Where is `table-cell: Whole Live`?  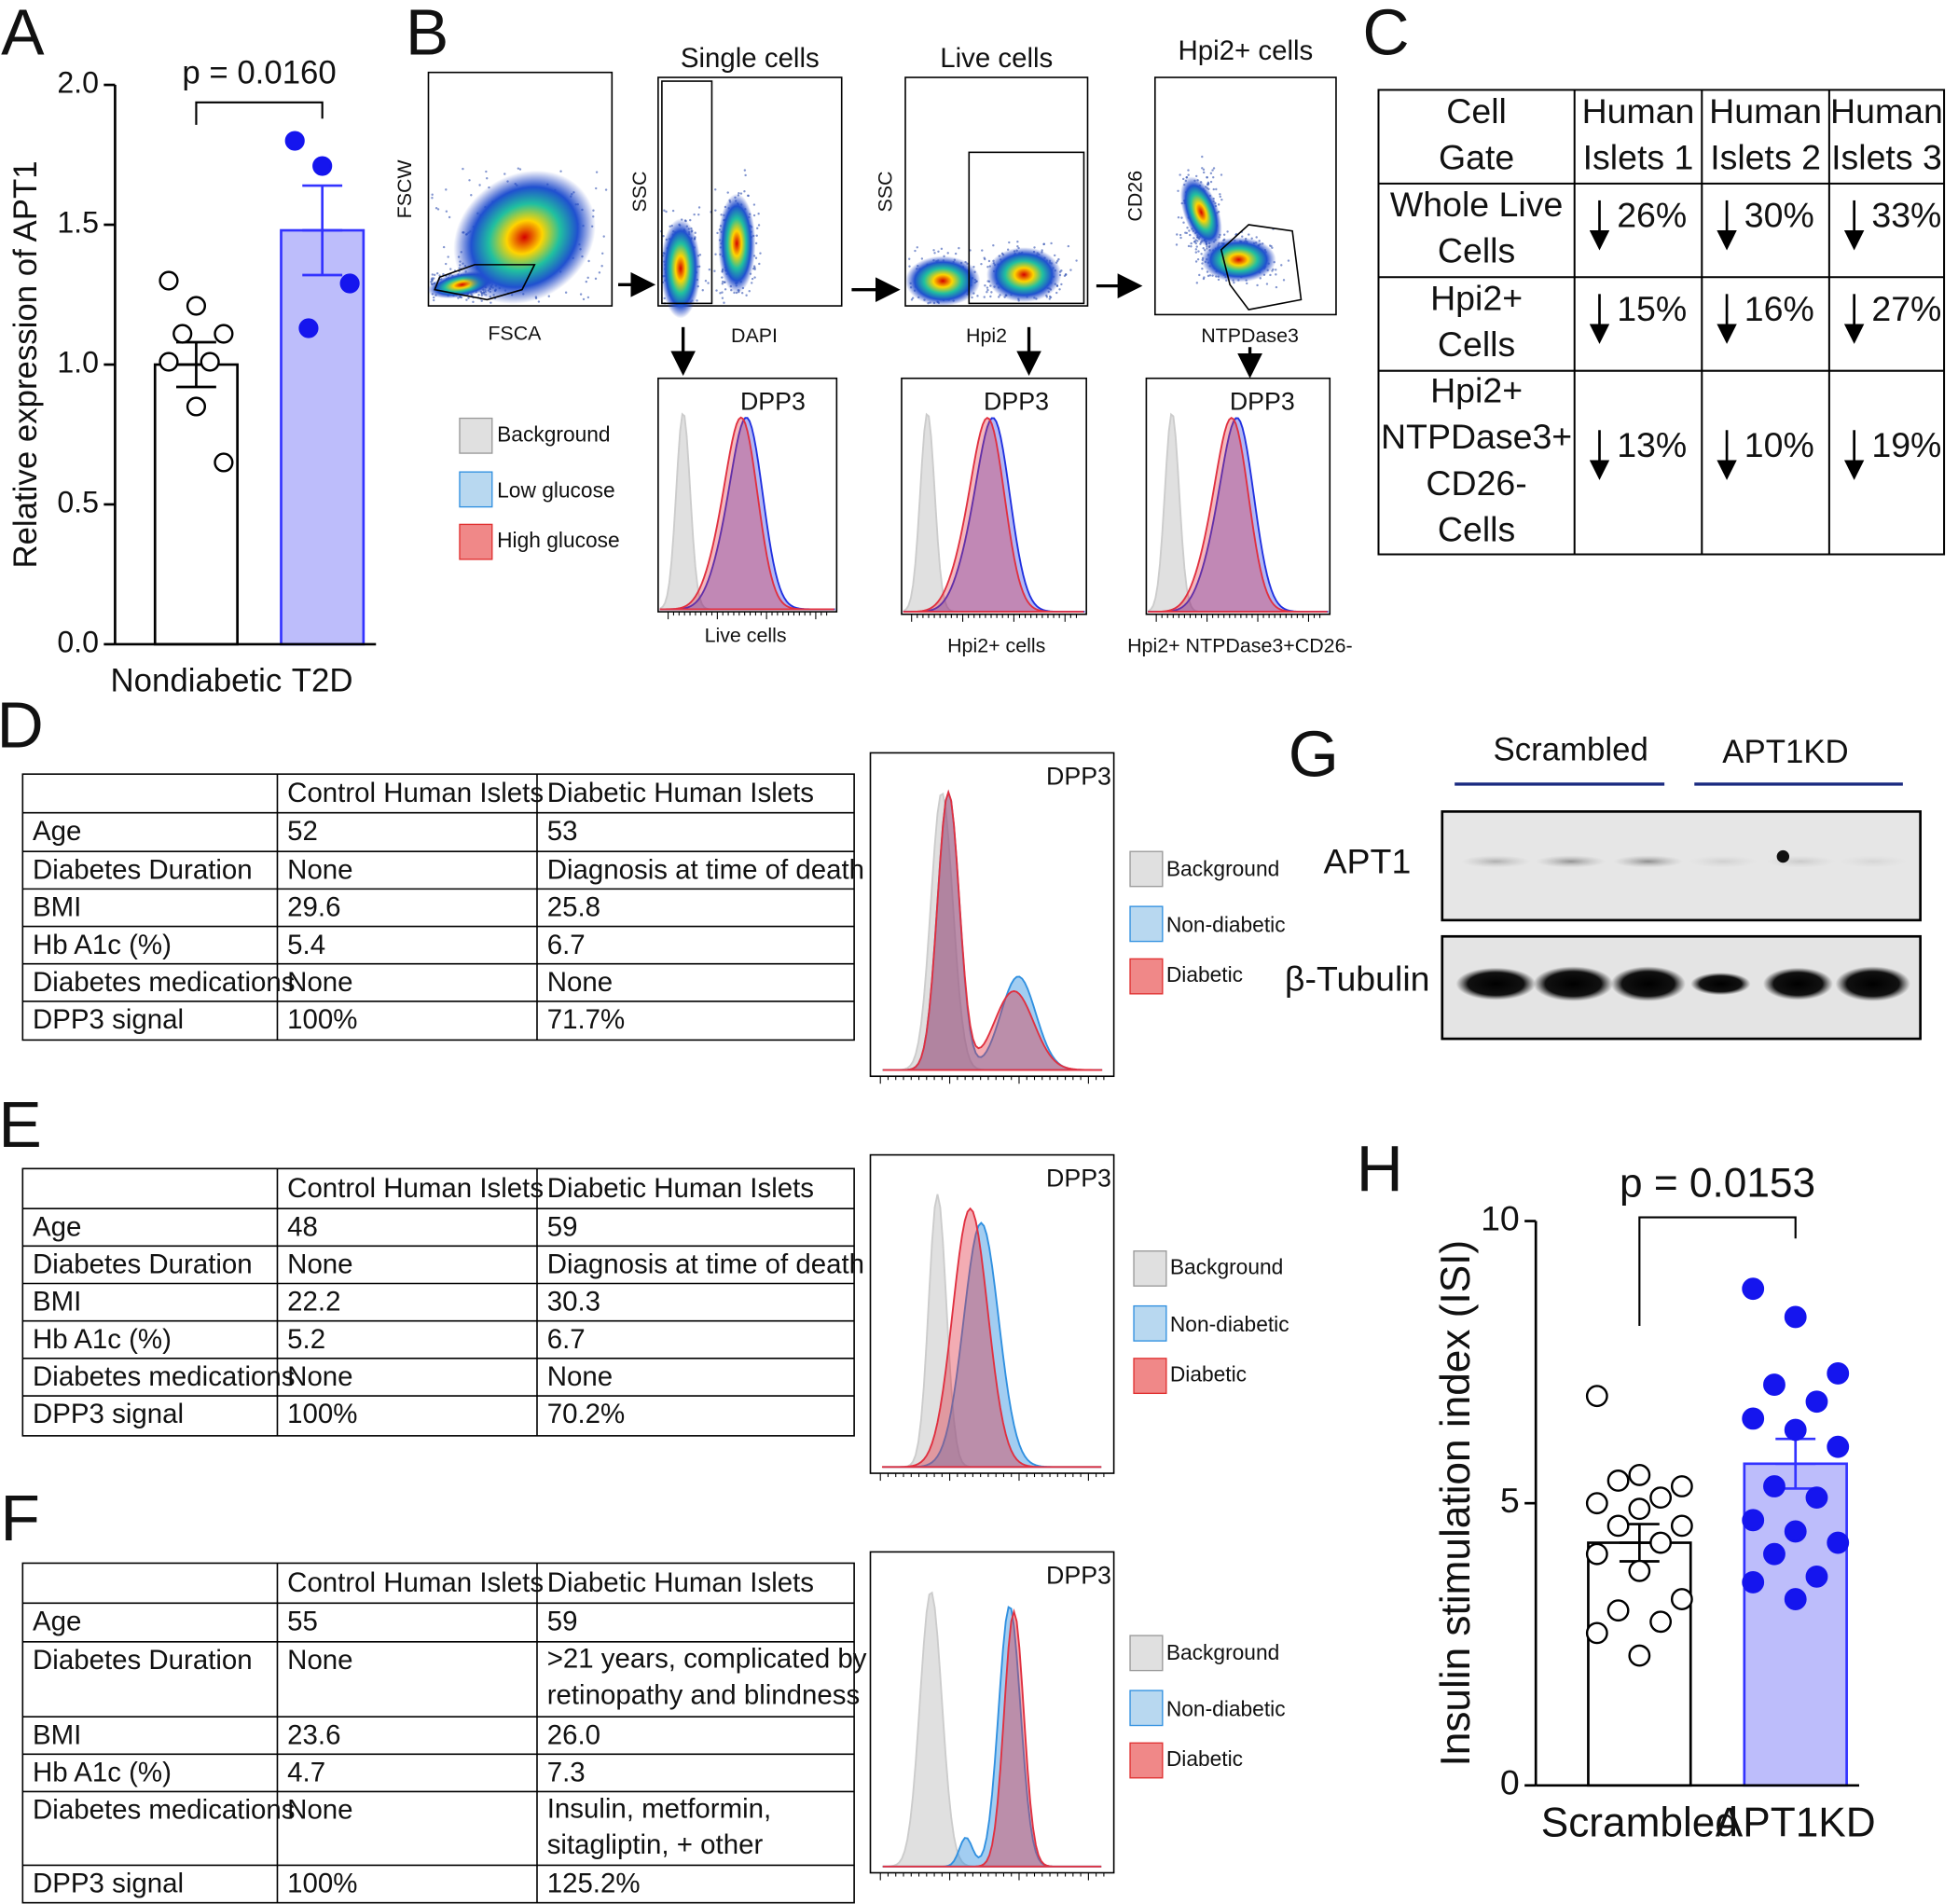 table-cell: Whole Live is located at coordinates (1476, 204).